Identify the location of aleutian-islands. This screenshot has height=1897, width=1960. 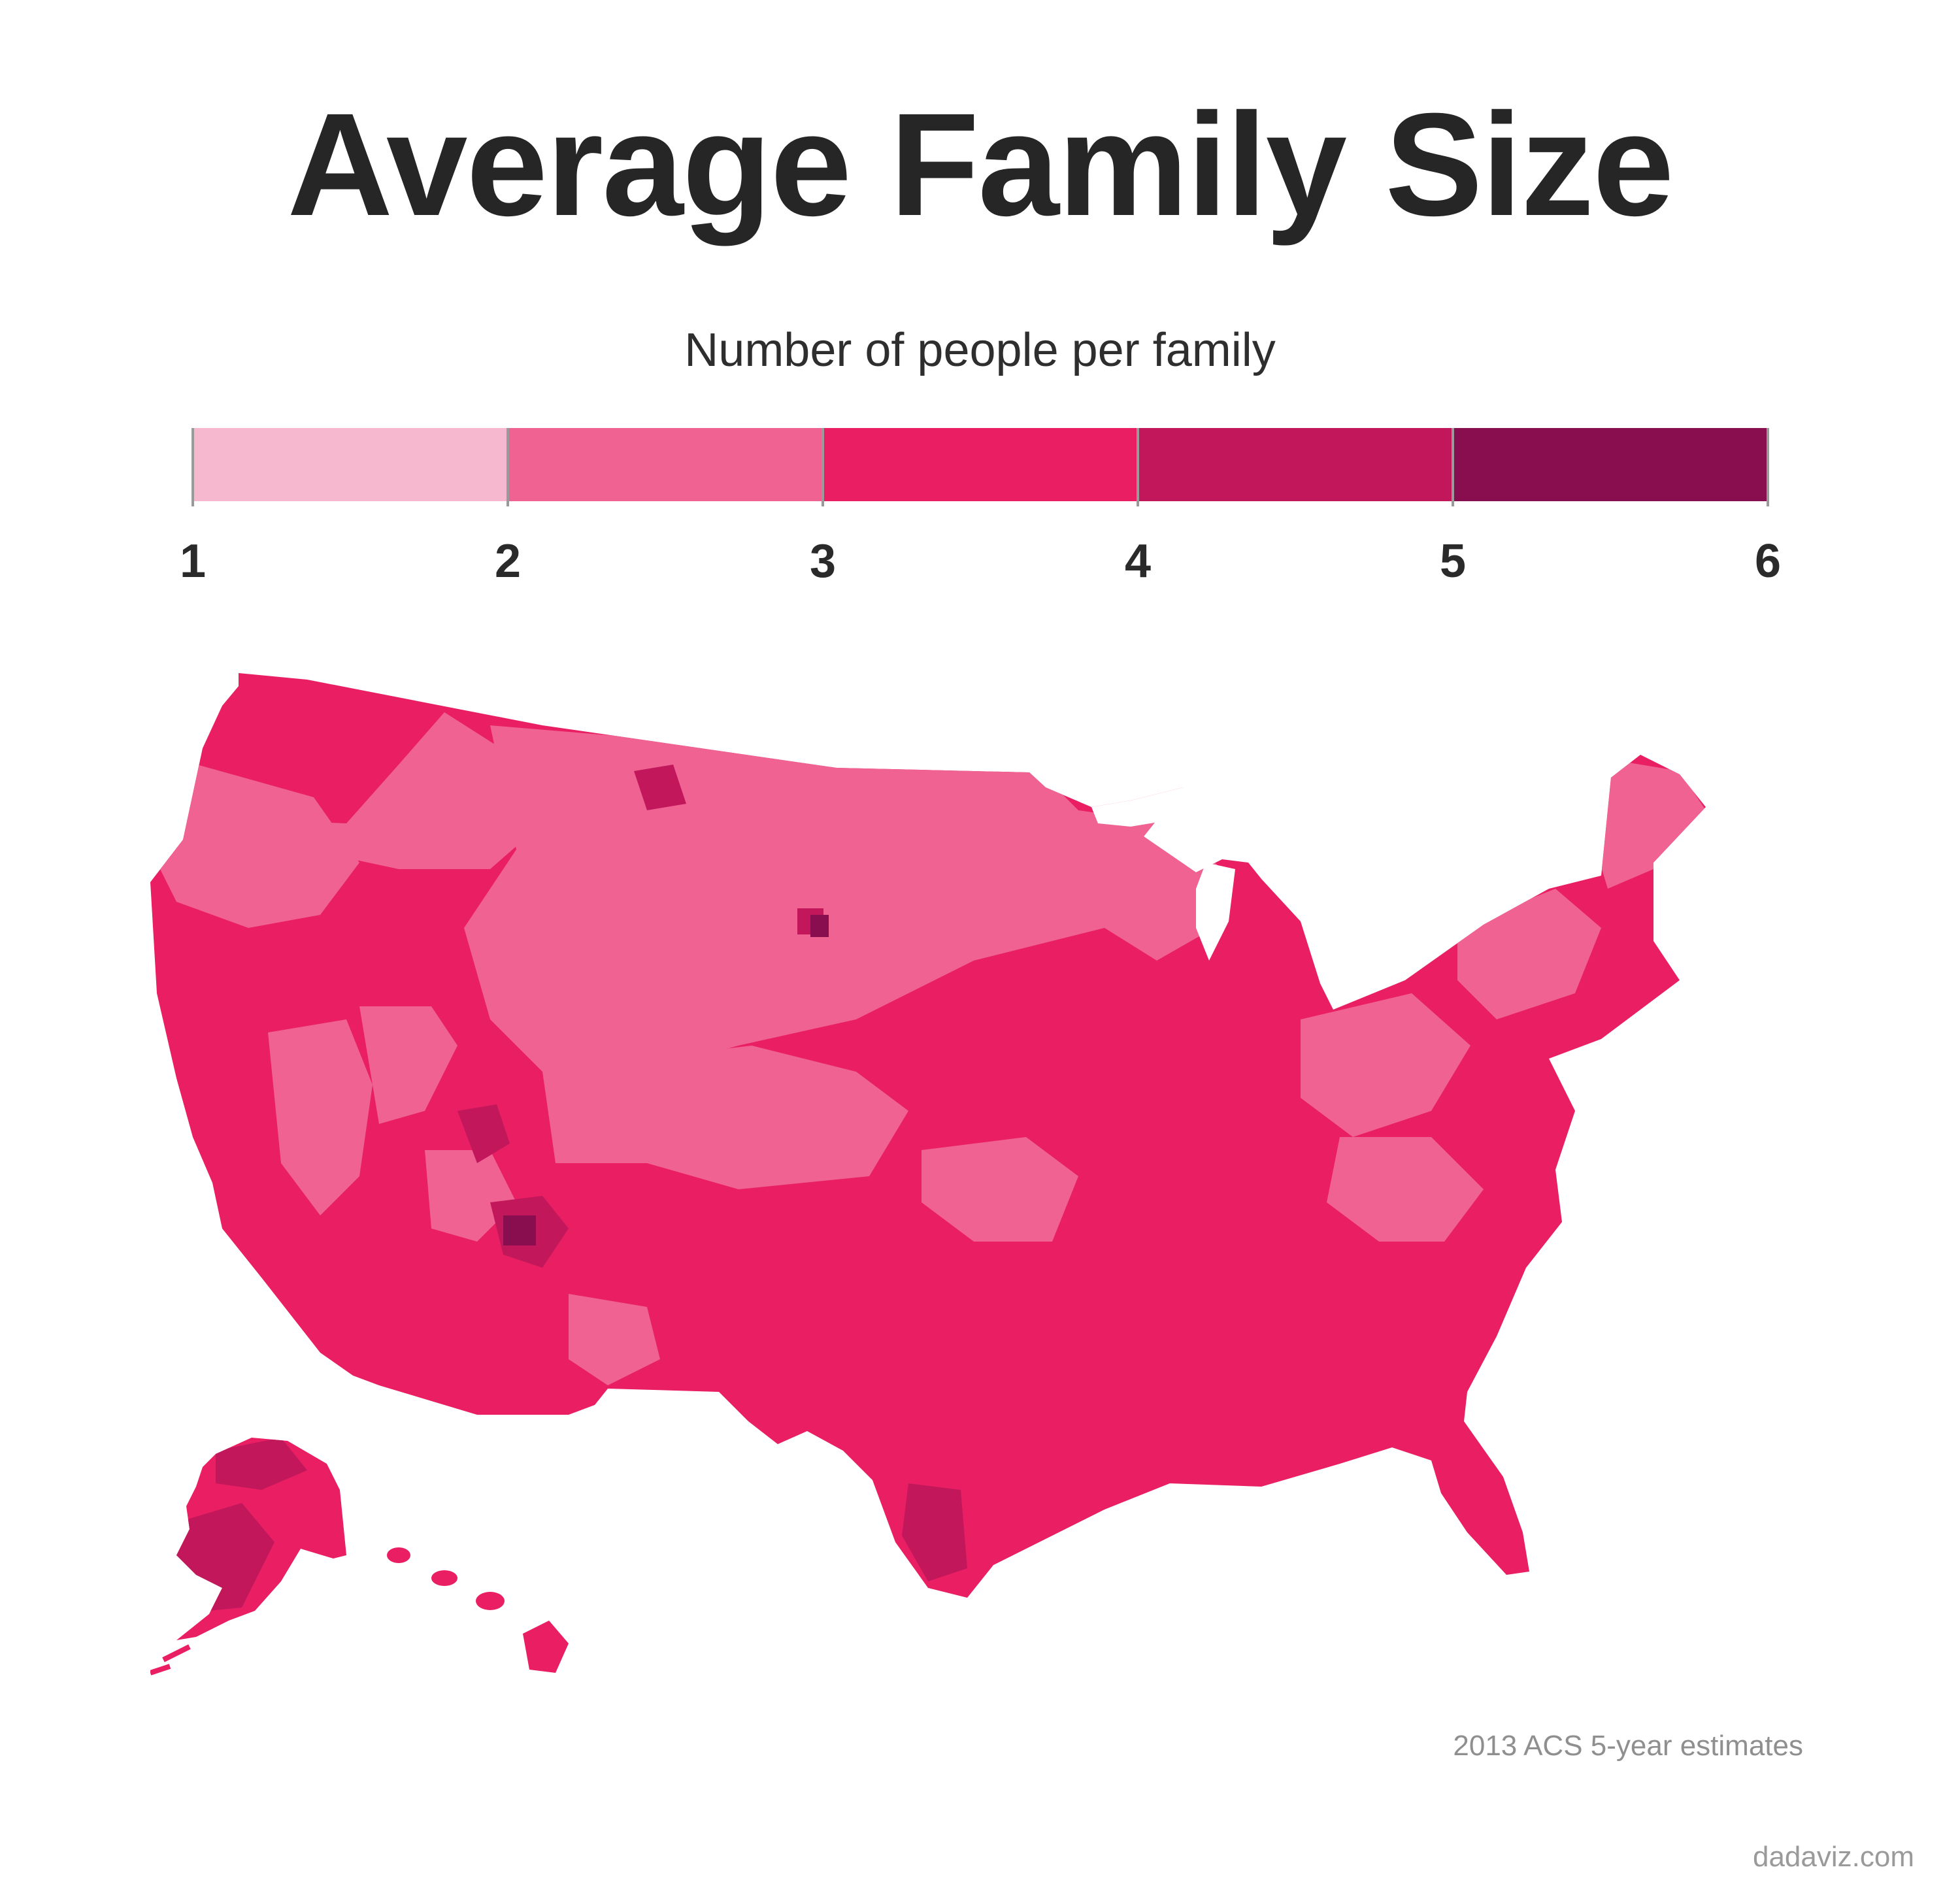
(170, 1660).